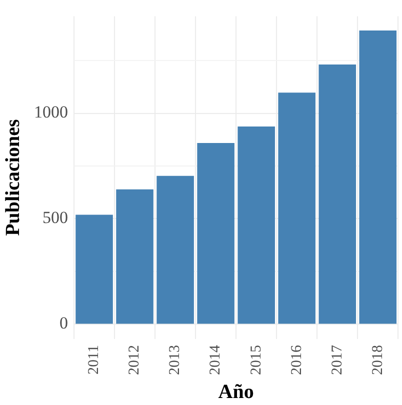 This screenshot has width=402, height=405. What do you see at coordinates (378, 360) in the screenshot?
I see `x-tick-label: 2018` at bounding box center [378, 360].